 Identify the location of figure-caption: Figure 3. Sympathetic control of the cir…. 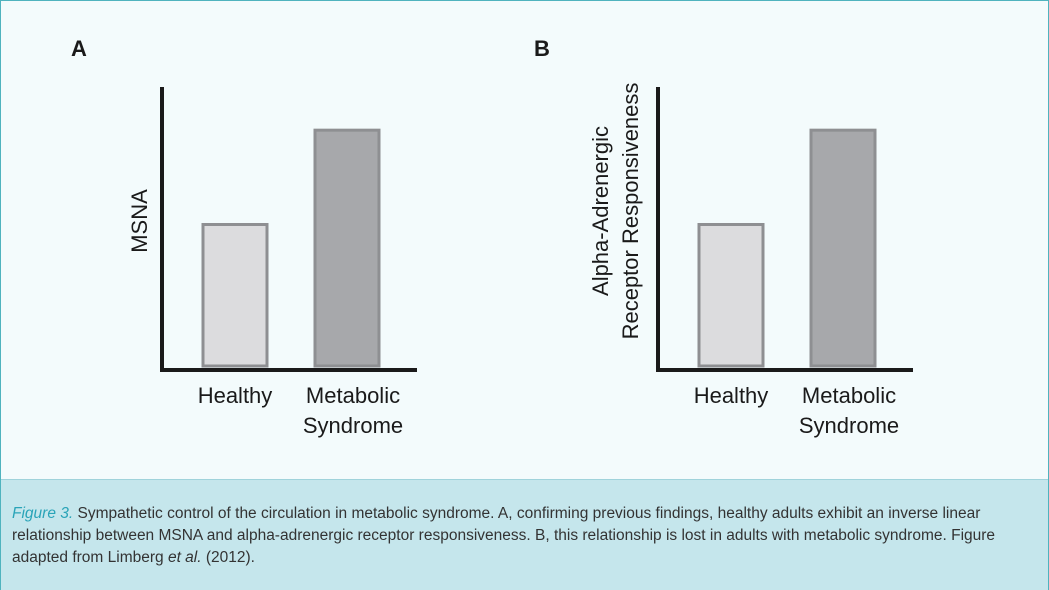
(526, 536).